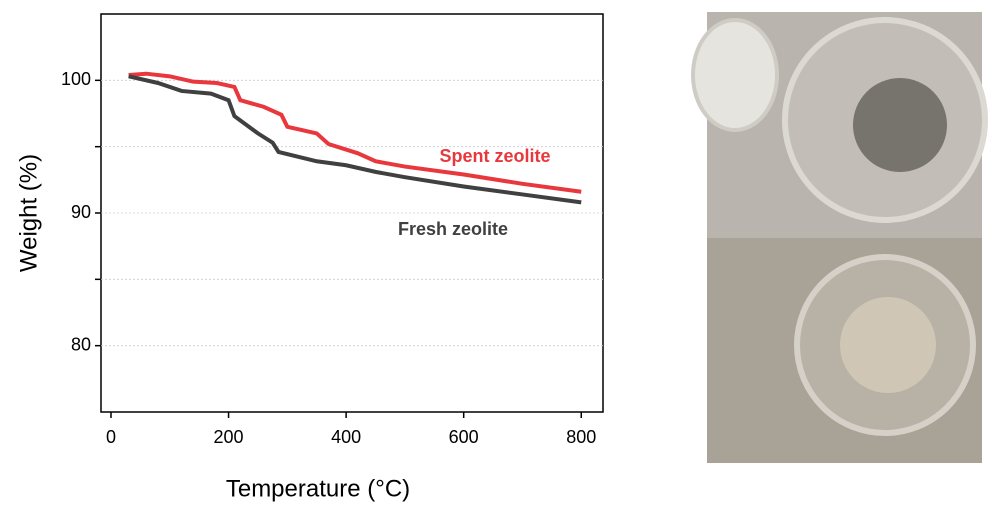 This screenshot has height=507, width=996. Describe the element at coordinates (81, 212) in the screenshot. I see `y-tick-label: 90` at that location.